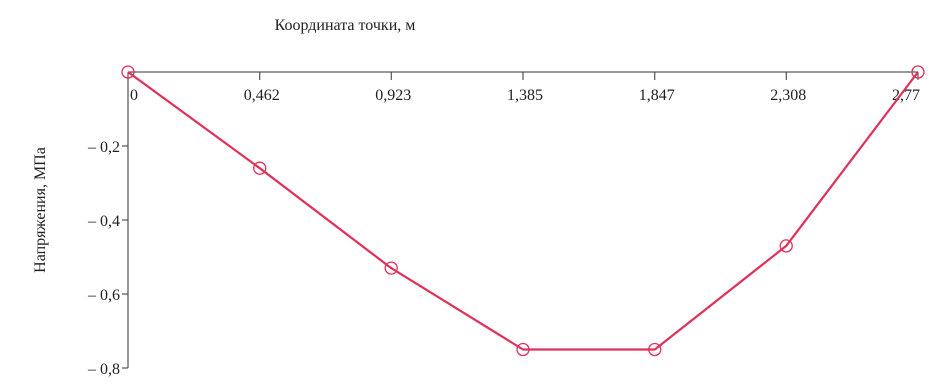 The width and height of the screenshot is (945, 386). I want to click on y-axis-title: Напряжения, МПа, so click(40, 210).